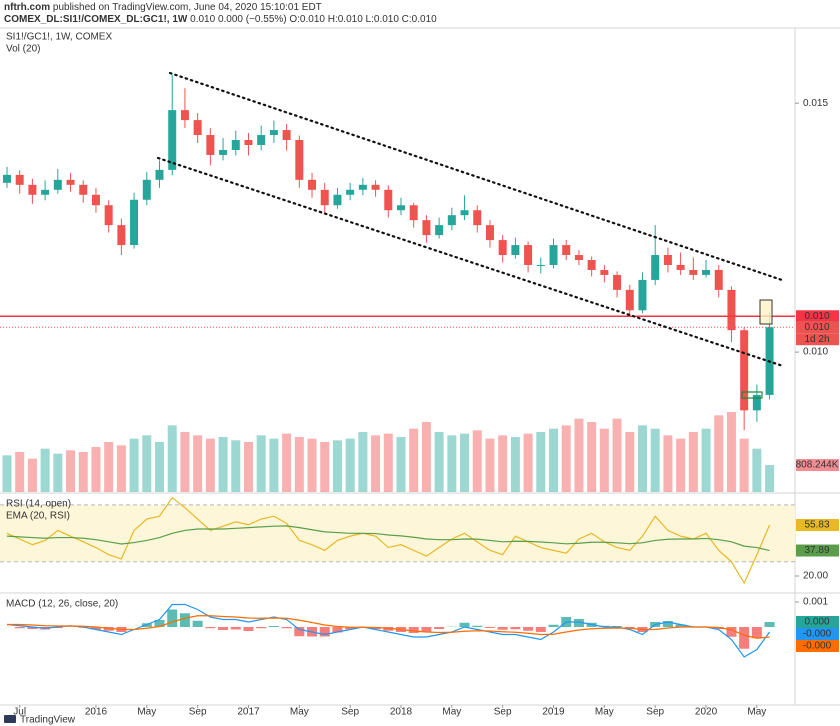 The height and width of the screenshot is (726, 840). What do you see at coordinates (817, 622) in the screenshot?
I see `histogram-label-box` at bounding box center [817, 622].